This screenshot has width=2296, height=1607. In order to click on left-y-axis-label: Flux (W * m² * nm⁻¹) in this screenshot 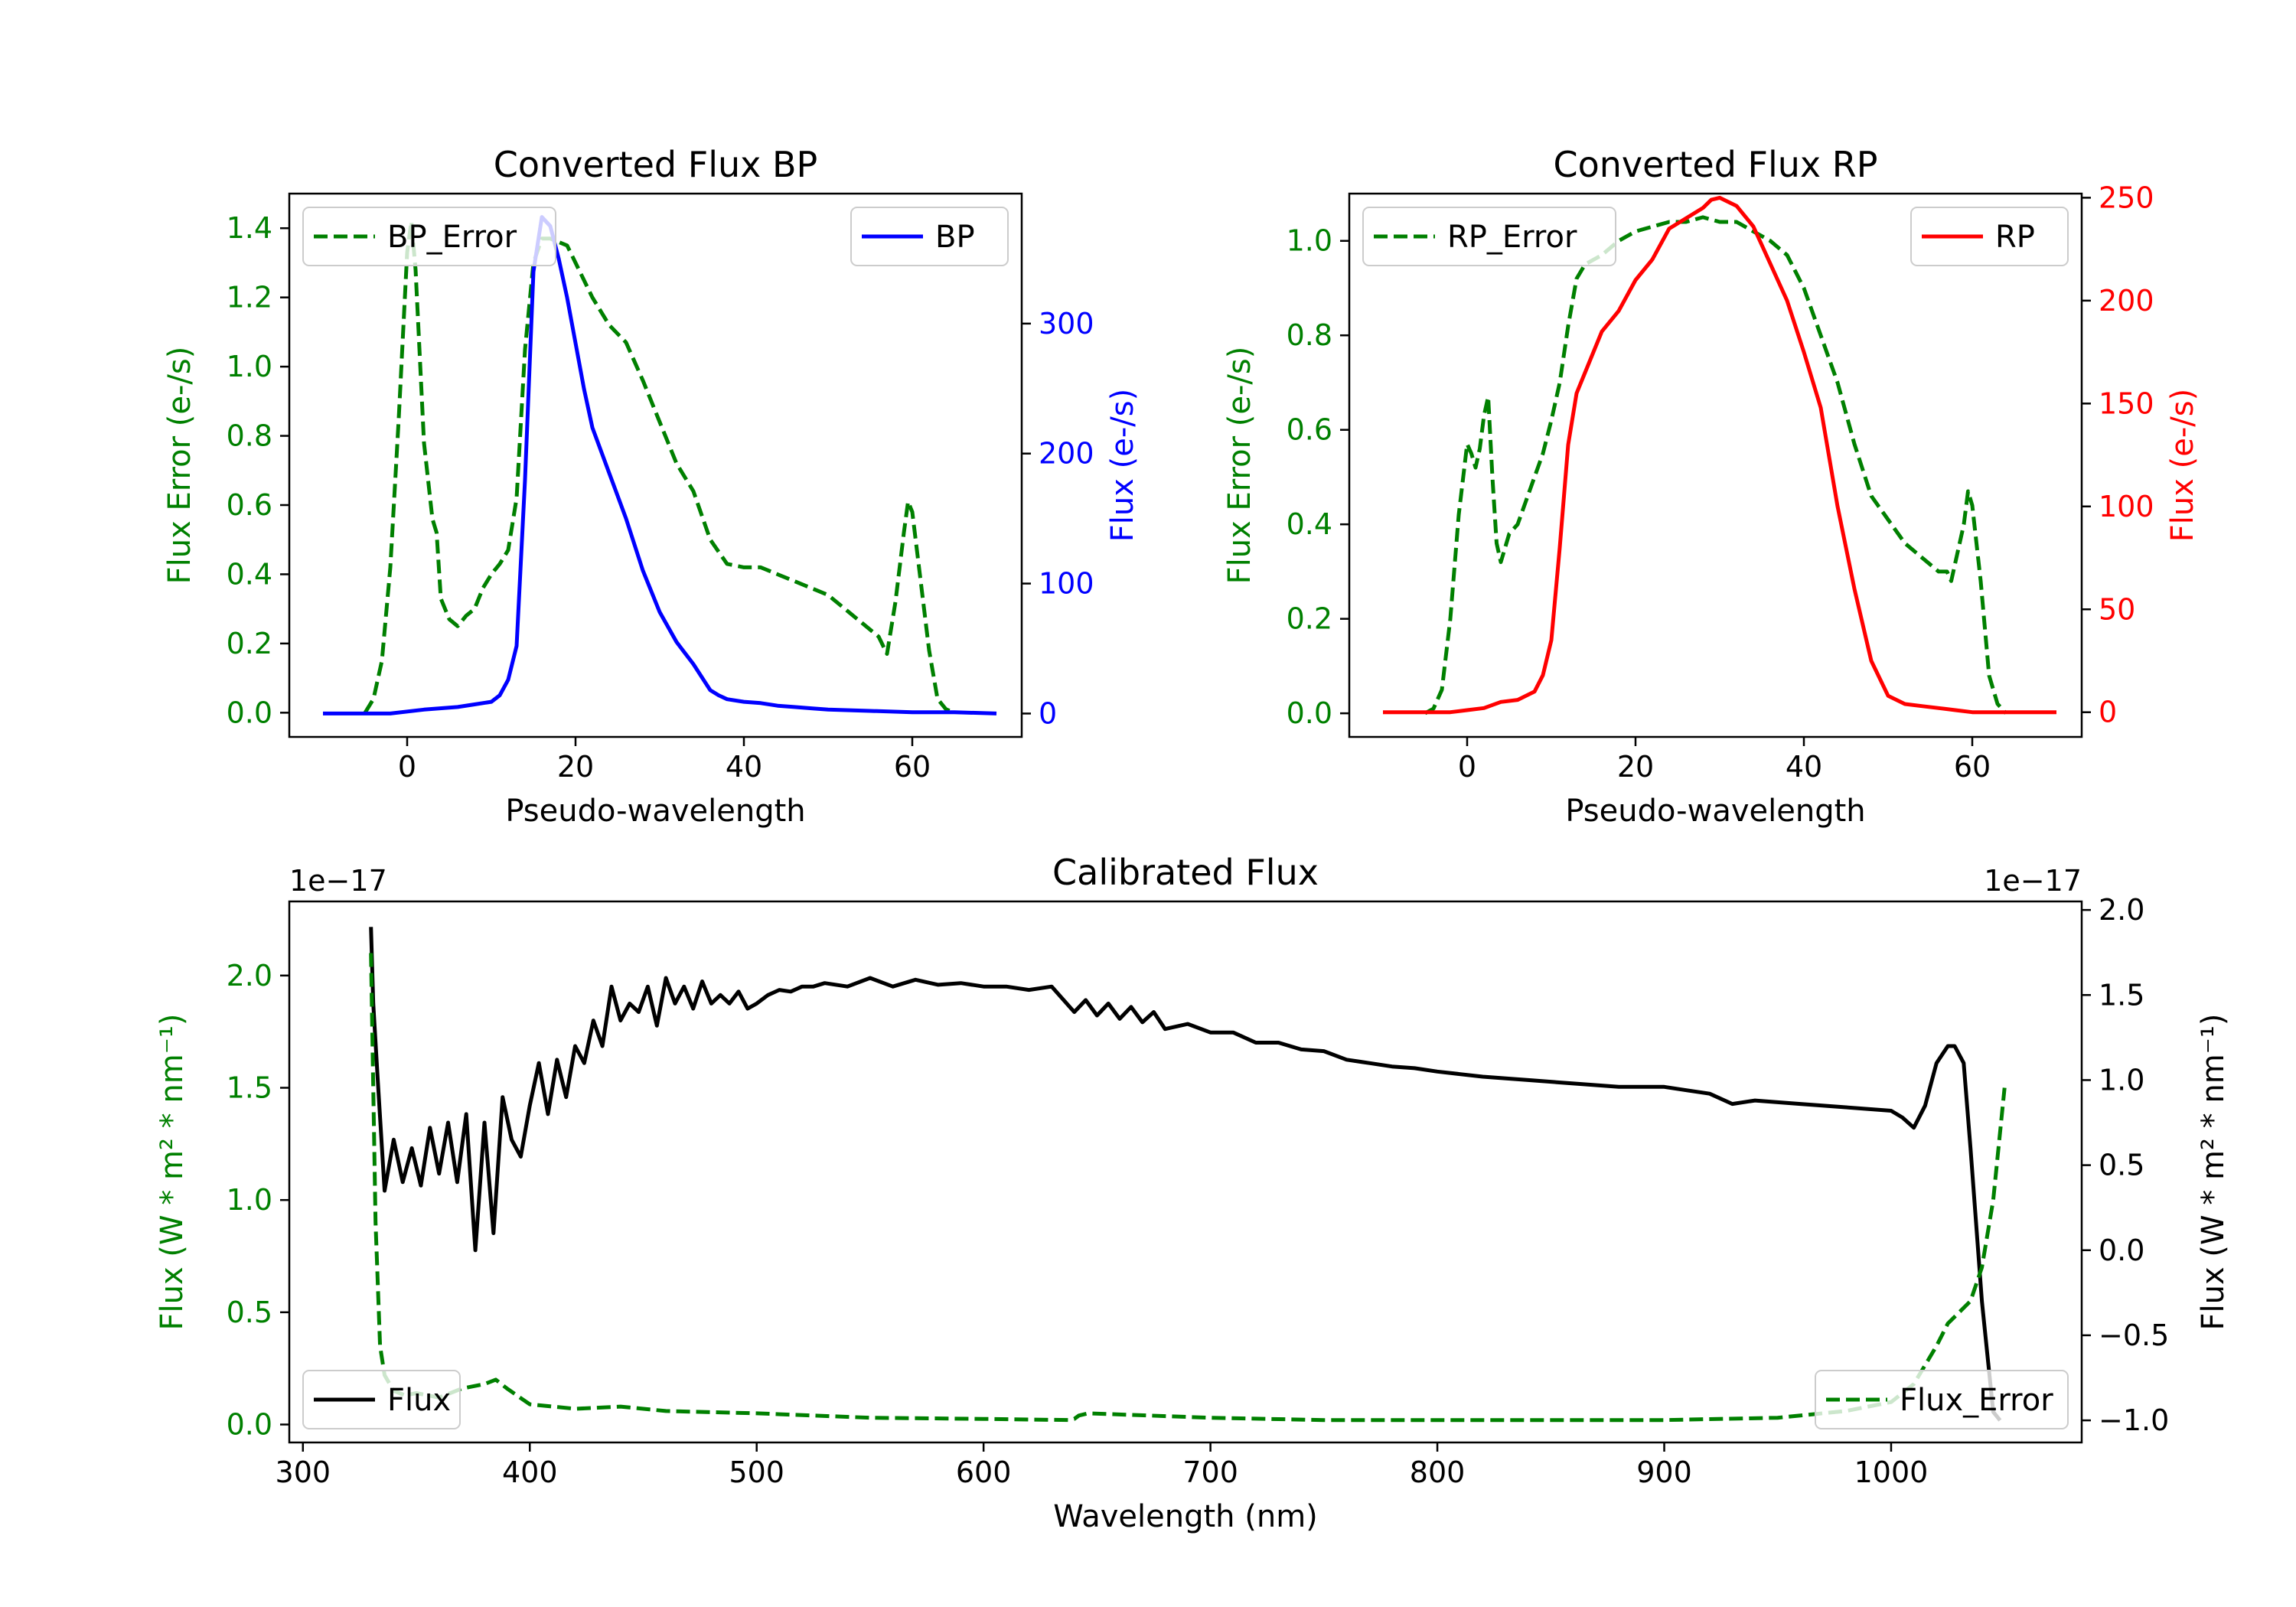, I will do `click(172, 1173)`.